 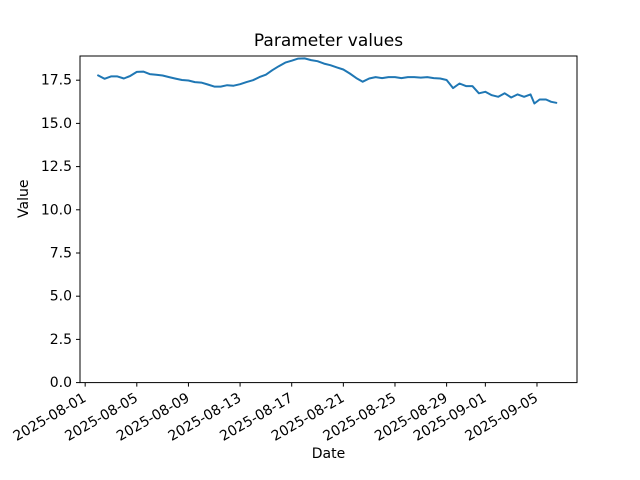 I want to click on y-tick-label: 5.0, so click(x=61, y=297).